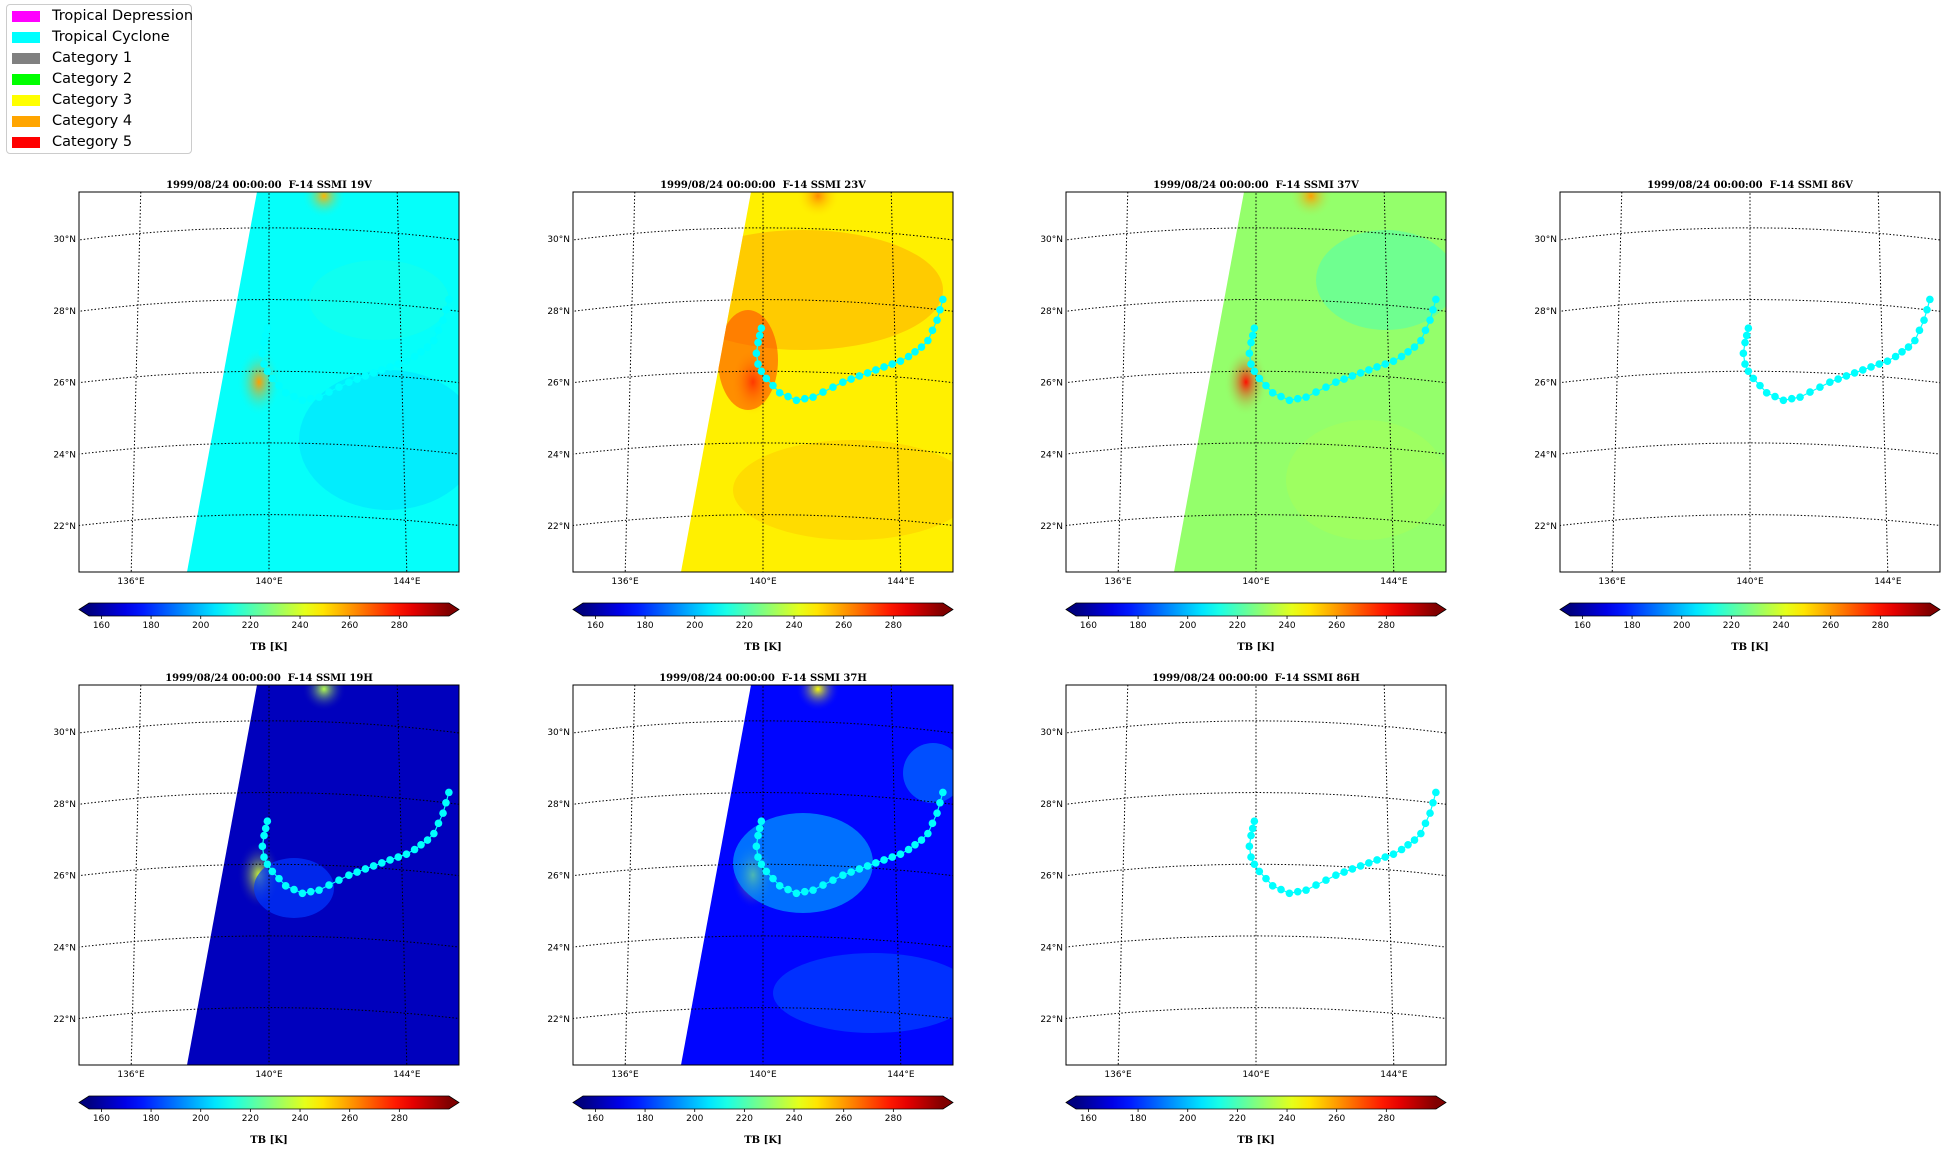 This screenshot has width=1947, height=1162. What do you see at coordinates (1237, 626) in the screenshot?
I see `colorbar-tick-label: 220` at bounding box center [1237, 626].